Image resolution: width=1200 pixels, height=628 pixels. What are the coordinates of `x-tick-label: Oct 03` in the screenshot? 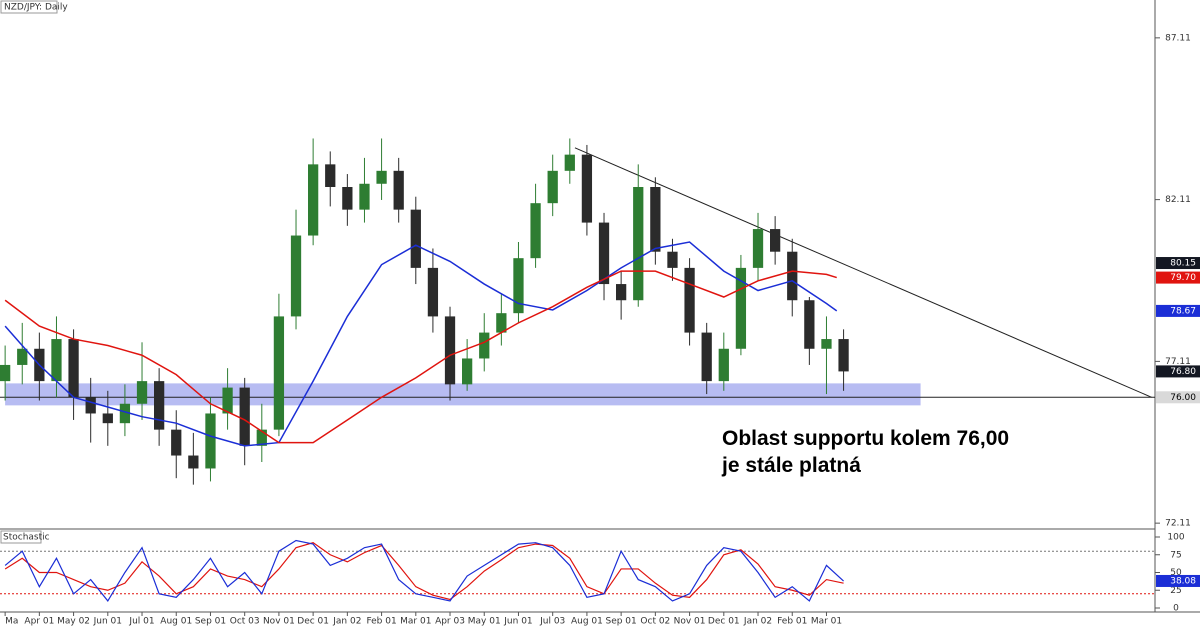 It's located at (245, 622).